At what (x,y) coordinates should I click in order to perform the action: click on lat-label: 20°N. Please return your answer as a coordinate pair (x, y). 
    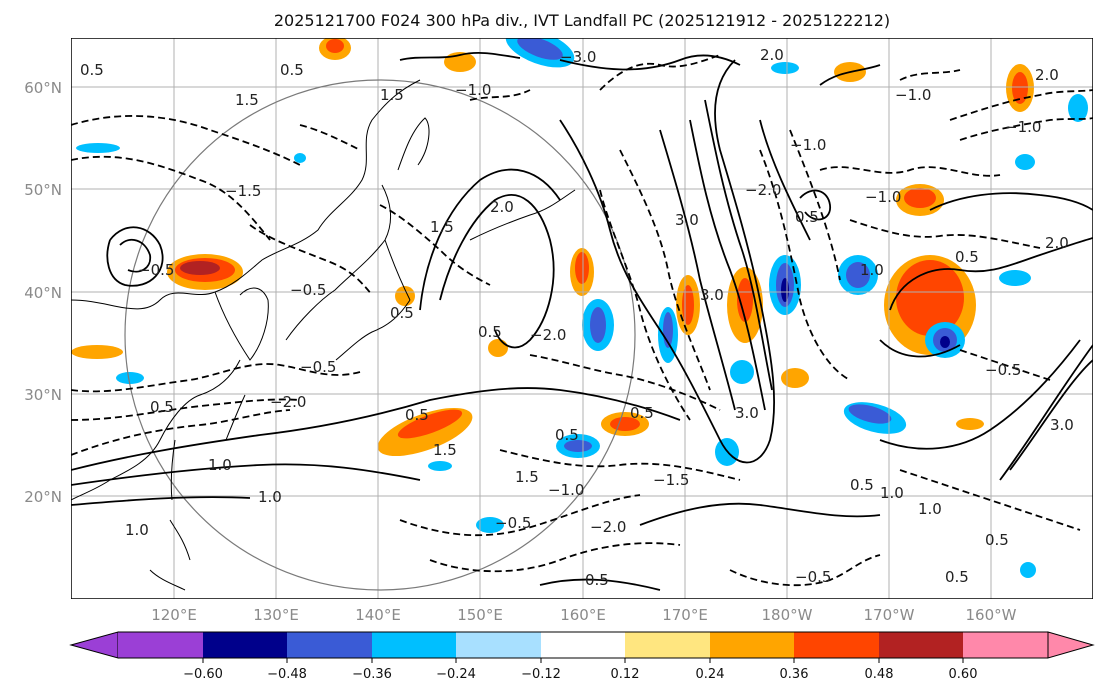
    Looking at the image, I should click on (43, 497).